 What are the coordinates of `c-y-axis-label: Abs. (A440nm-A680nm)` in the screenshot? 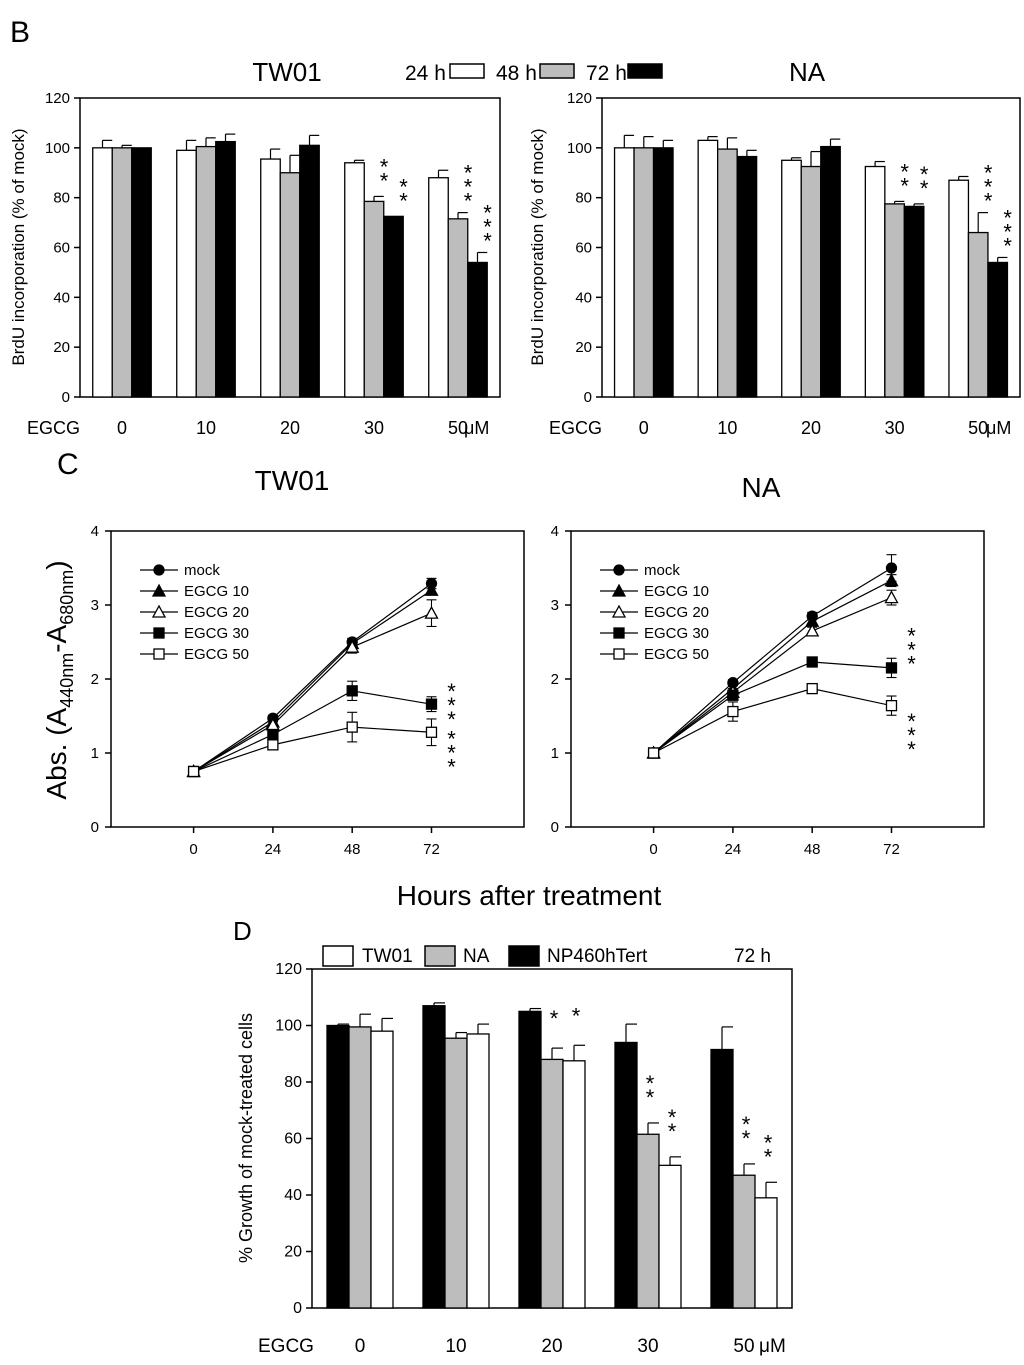 It's located at (59, 679).